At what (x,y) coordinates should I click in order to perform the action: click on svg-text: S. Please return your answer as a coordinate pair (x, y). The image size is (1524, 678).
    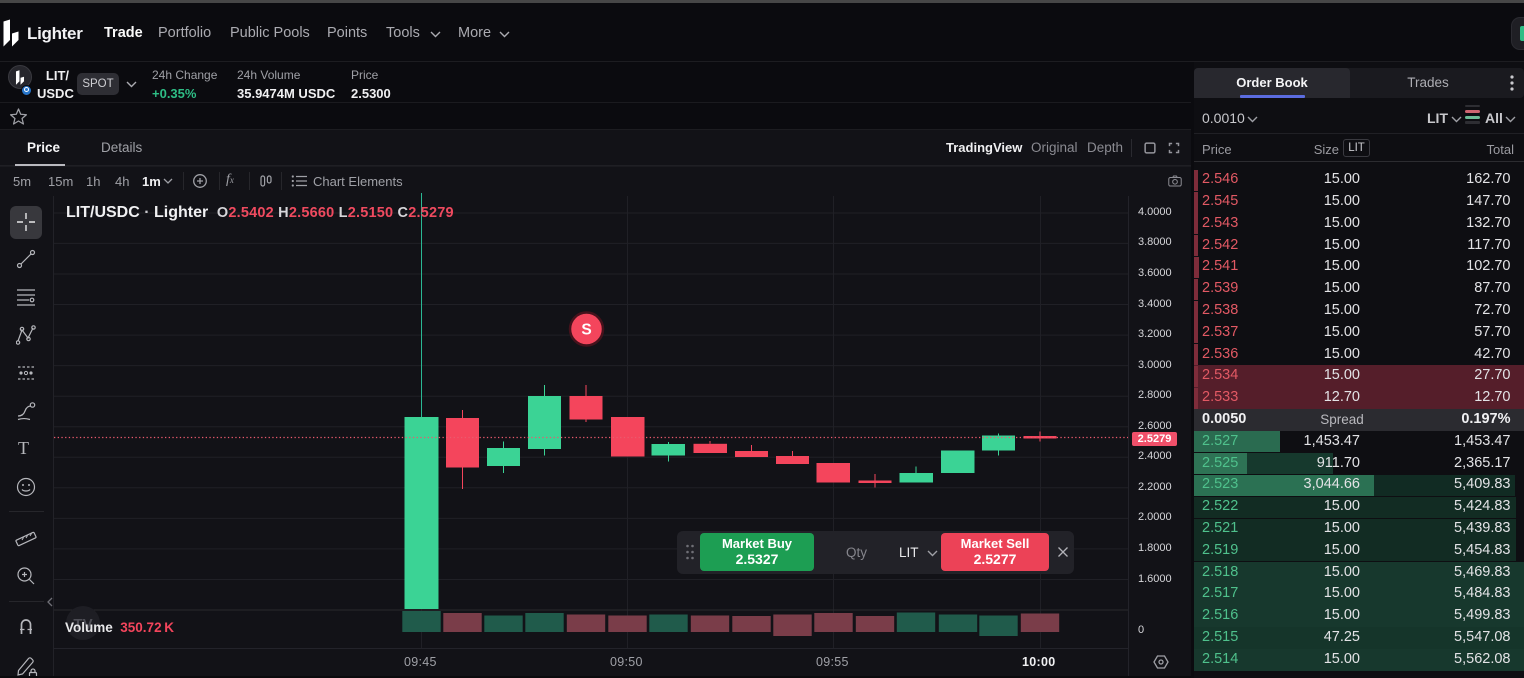
    Looking at the image, I should click on (586, 330).